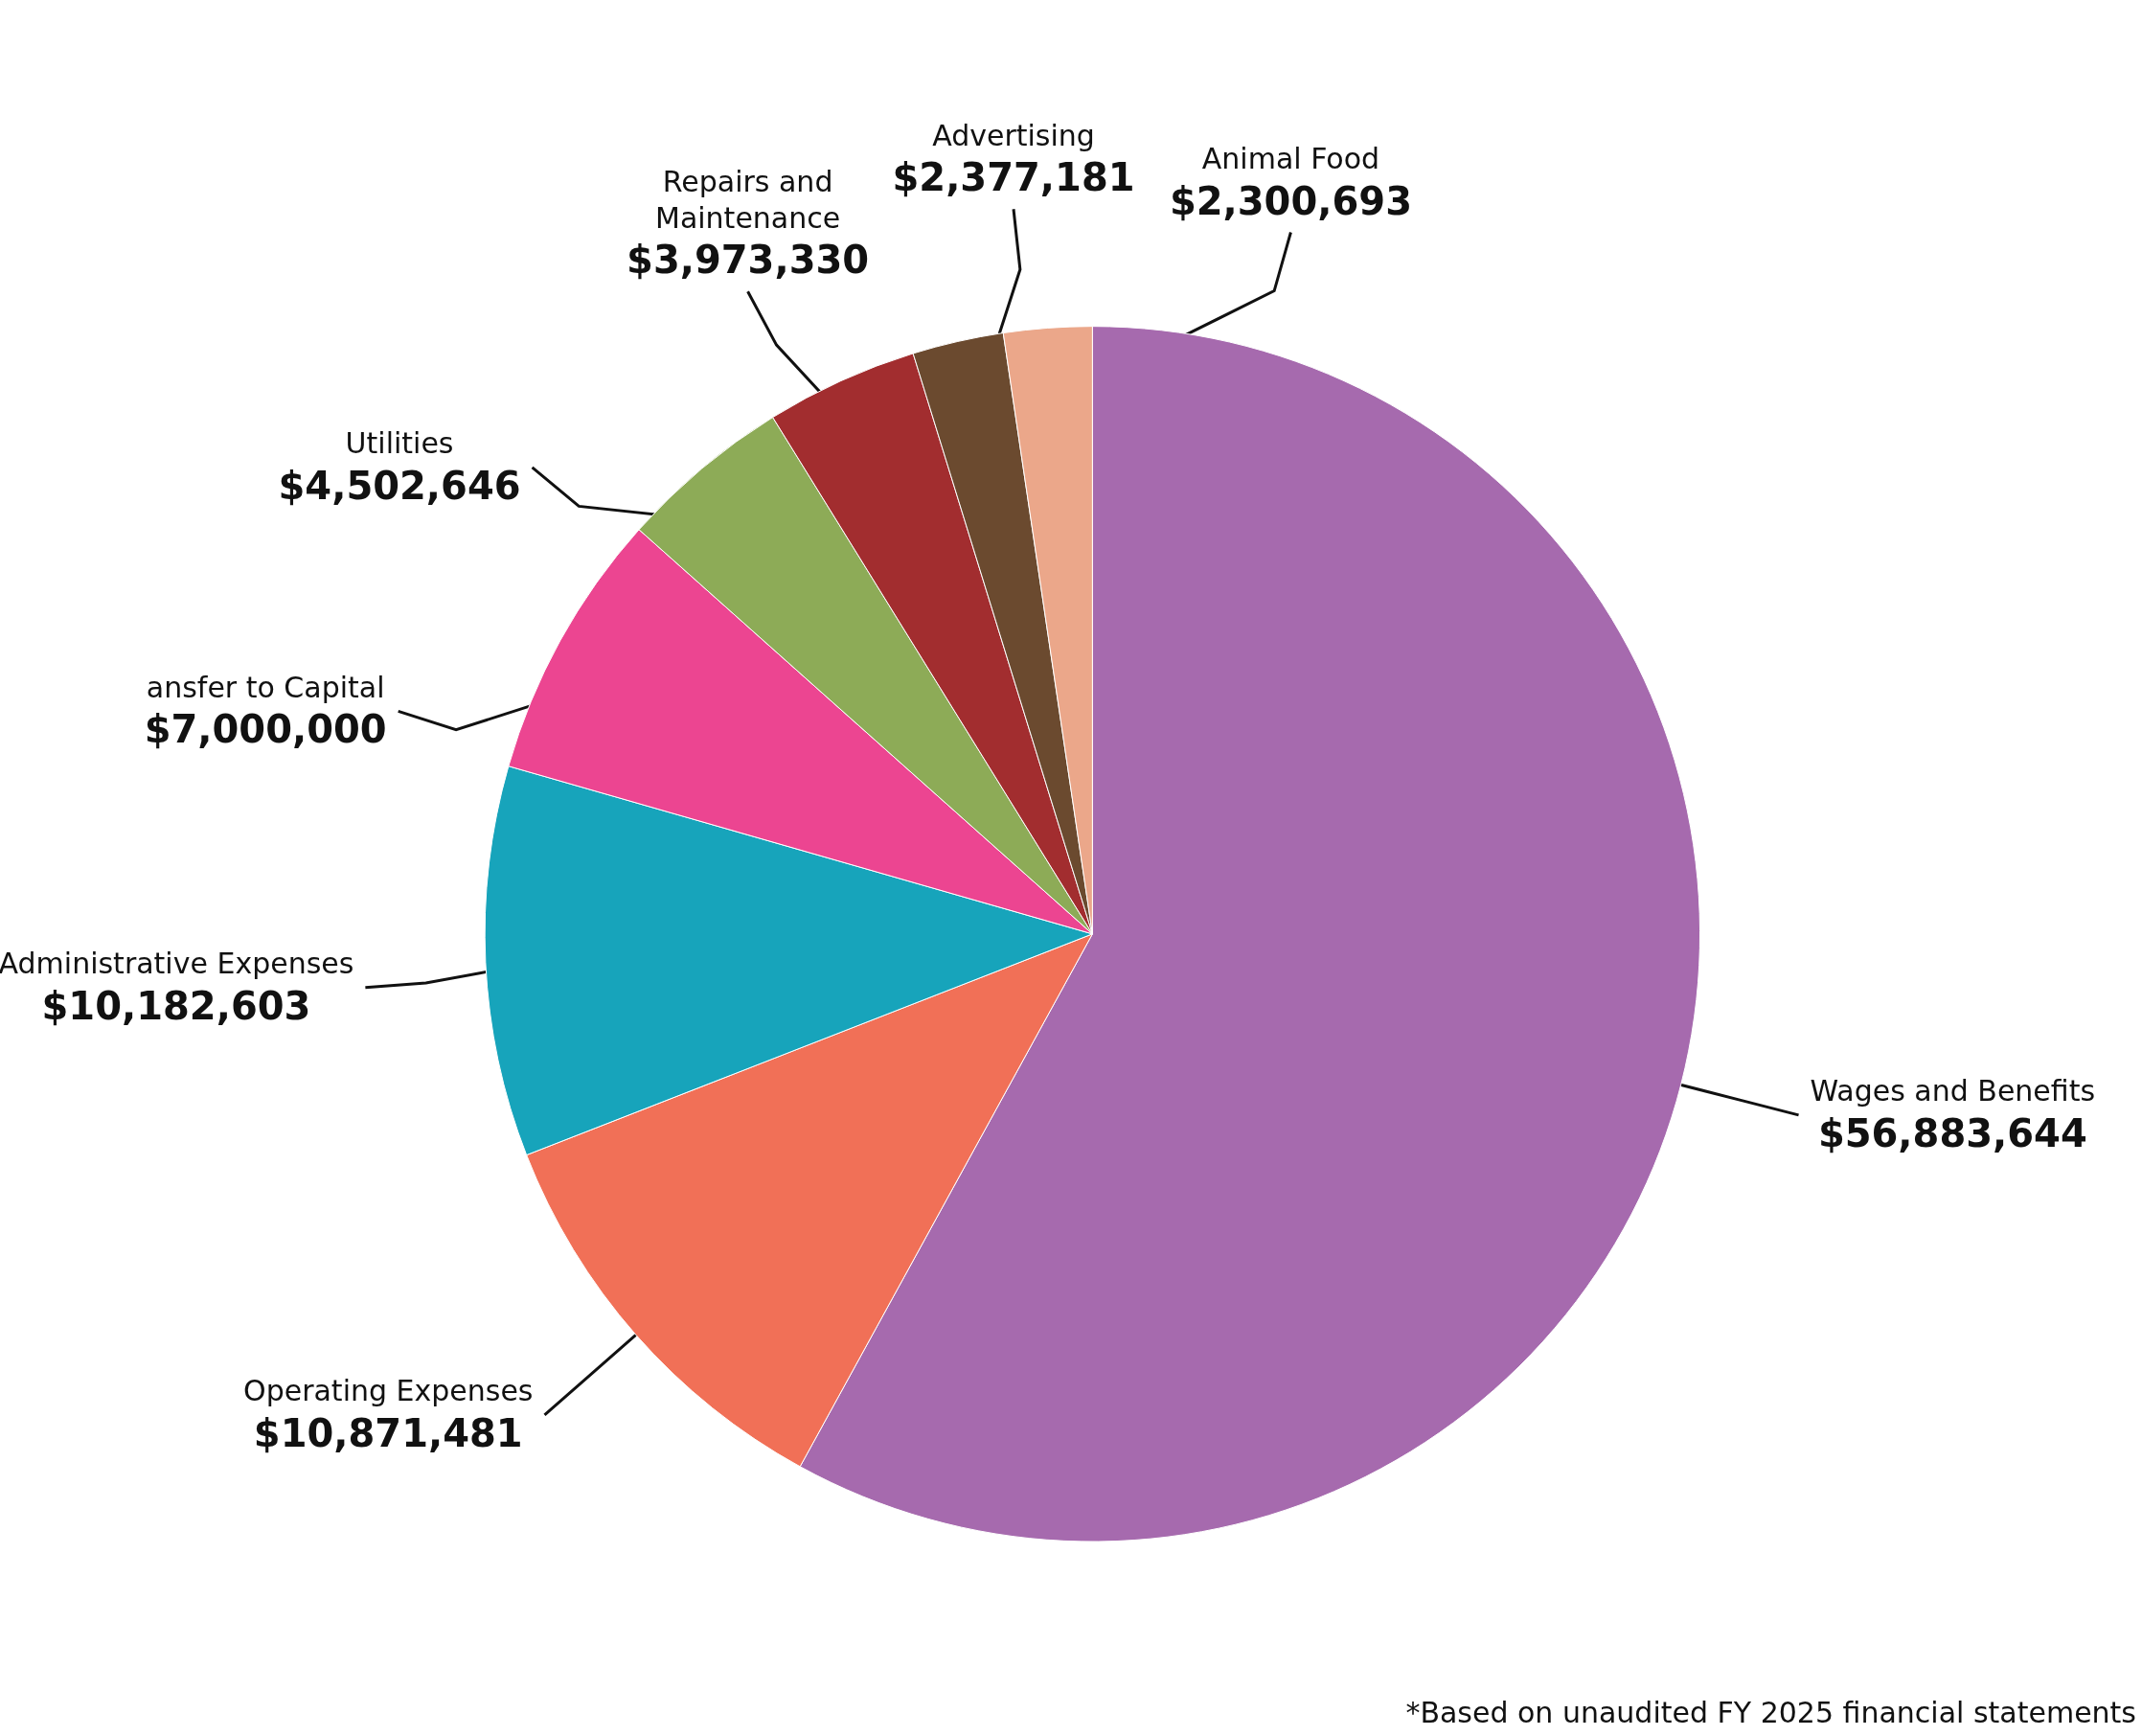 The width and height of the screenshot is (2142, 1736). I want to click on data-label: $4,502,646, so click(400, 486).